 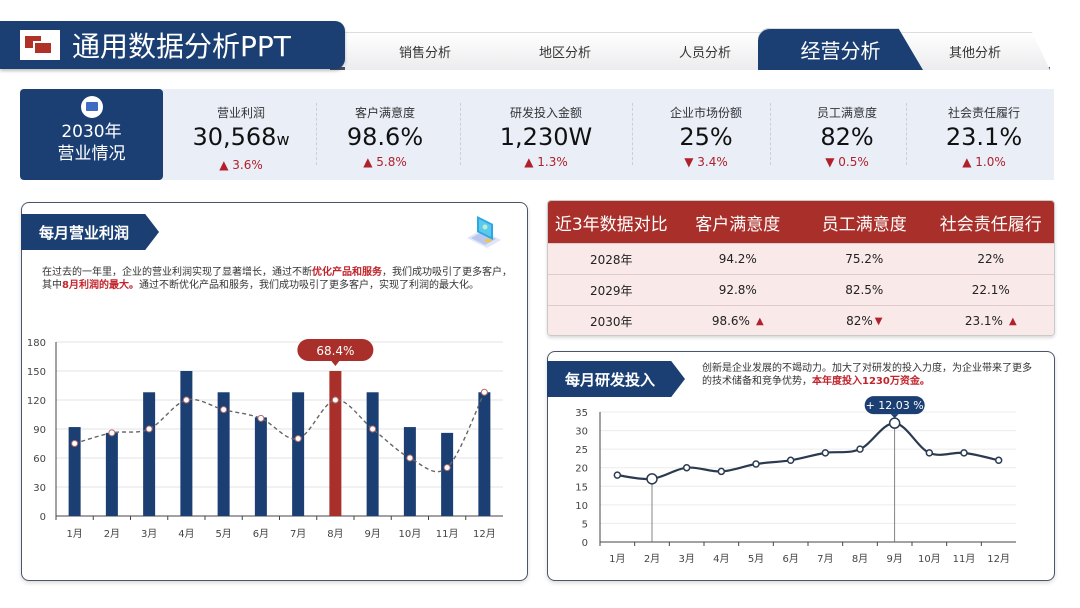 I want to click on kpi-change: ▲ 3.6%, so click(x=241, y=165).